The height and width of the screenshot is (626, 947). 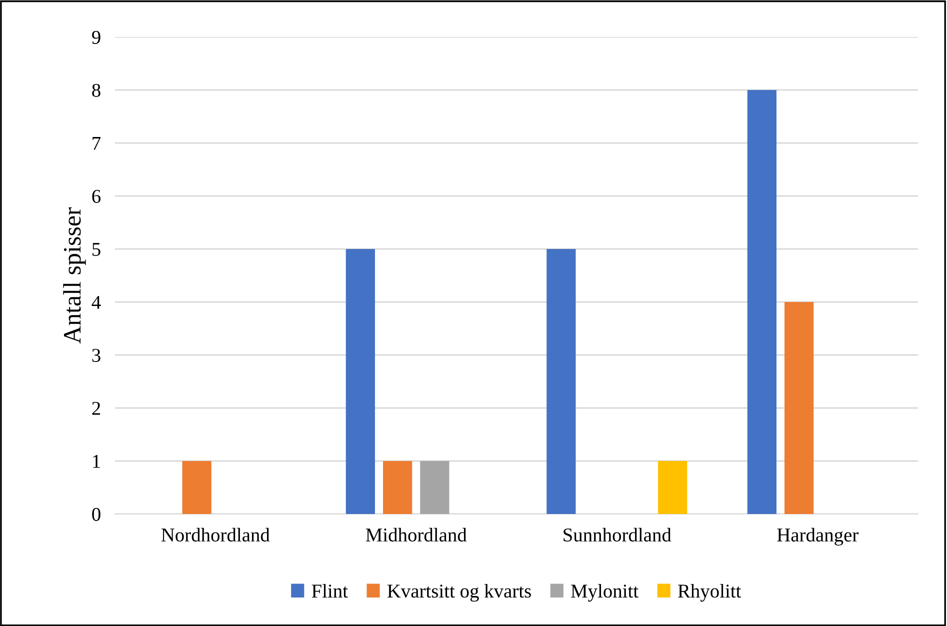 I want to click on x-tick-label: Midhordland, so click(x=416, y=535).